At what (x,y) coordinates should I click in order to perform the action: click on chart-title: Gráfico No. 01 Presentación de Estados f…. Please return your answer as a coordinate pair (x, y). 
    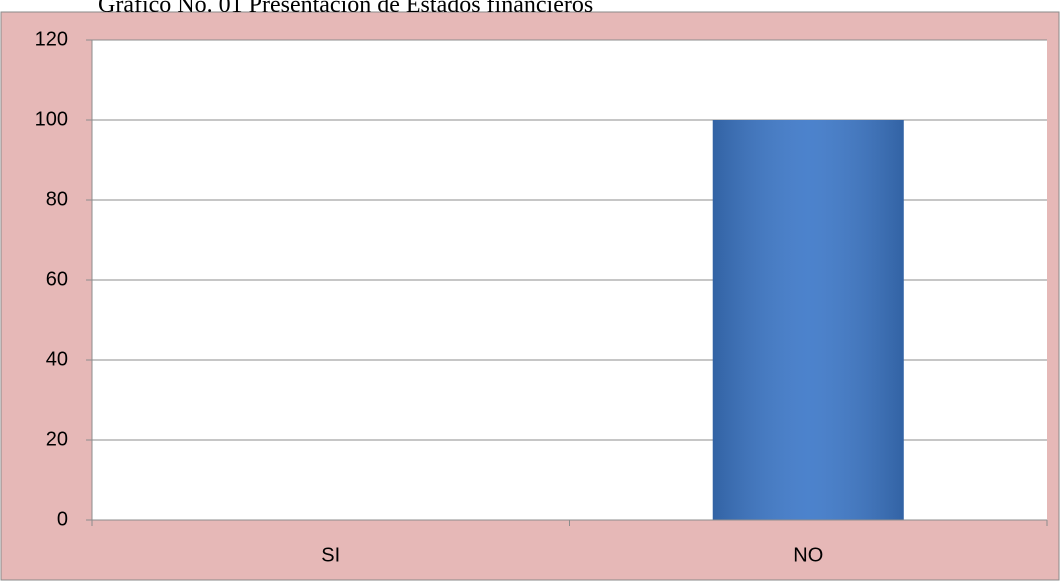
    Looking at the image, I should click on (345, 9).